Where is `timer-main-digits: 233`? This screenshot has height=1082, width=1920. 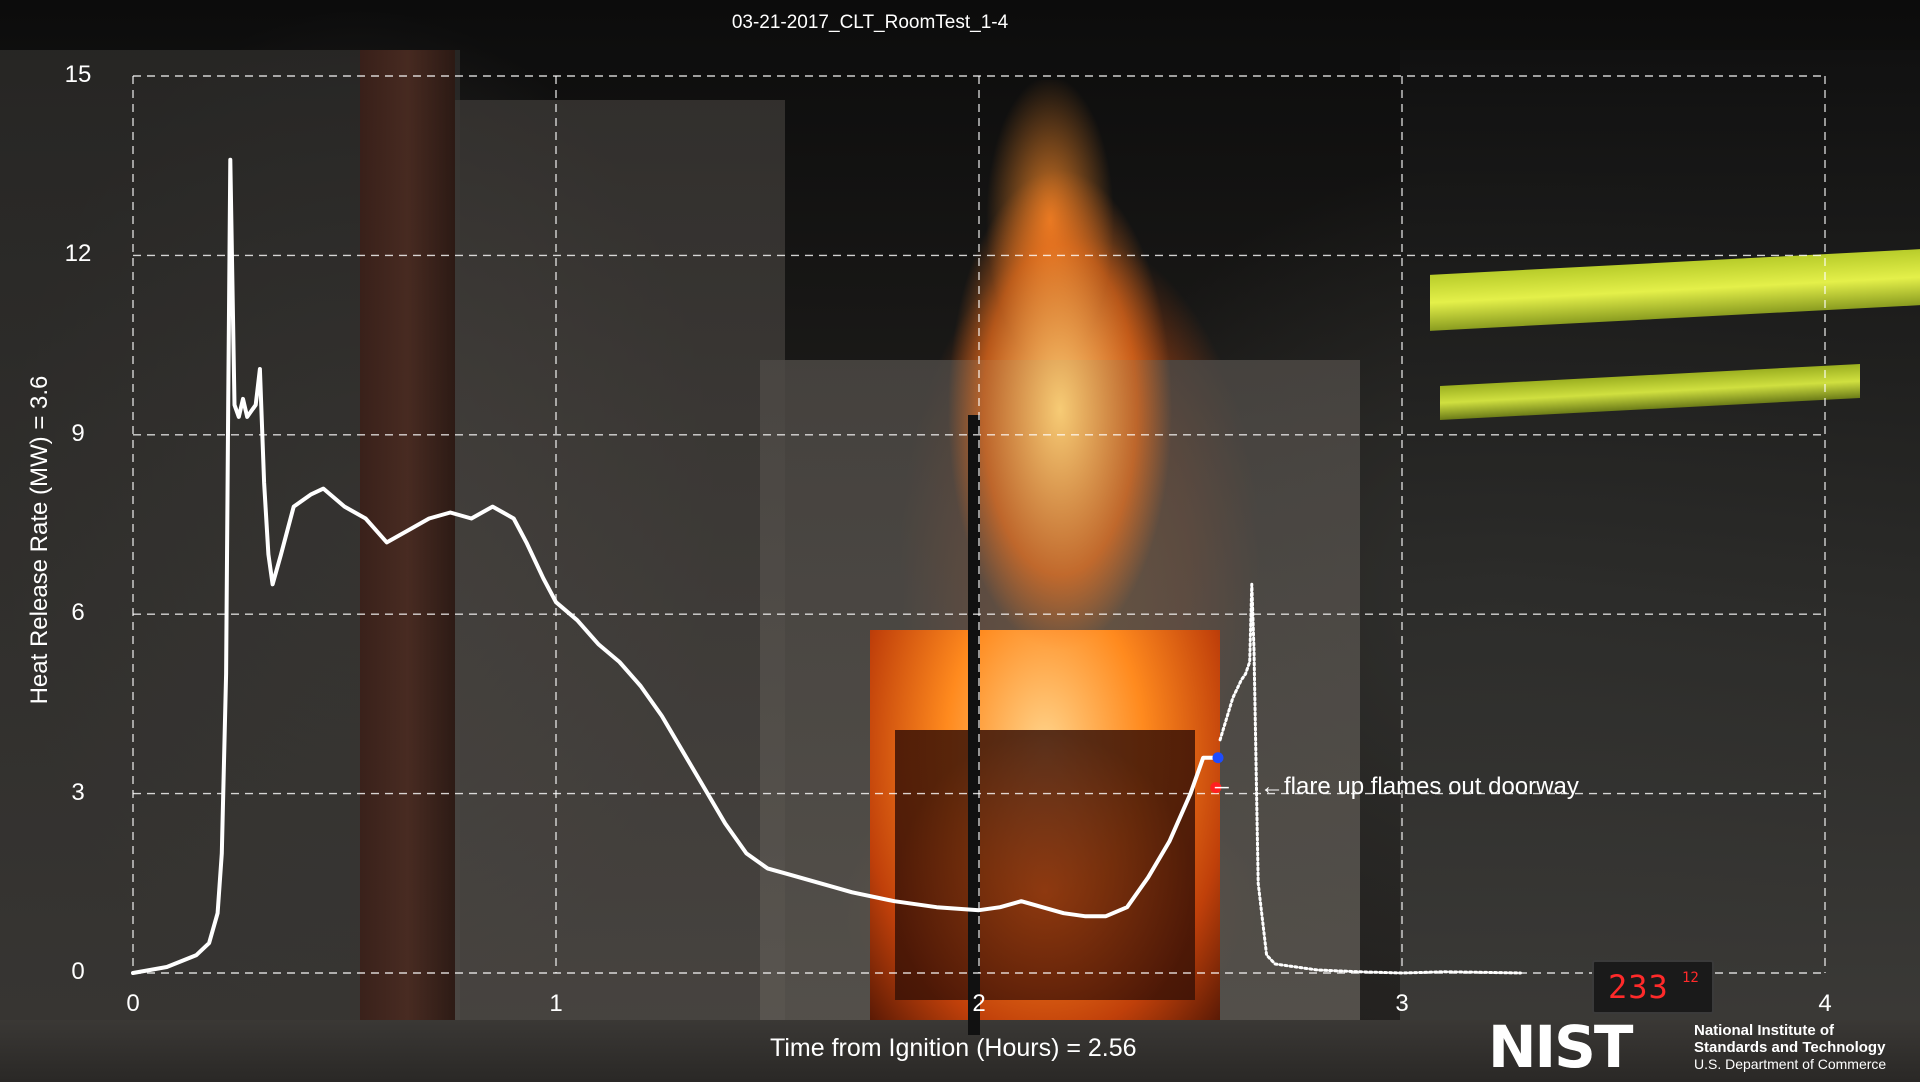 timer-main-digits: 233 is located at coordinates (1638, 987).